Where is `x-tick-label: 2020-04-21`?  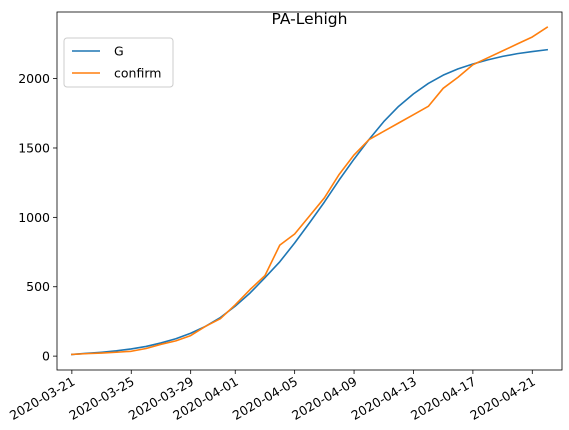
x-tick-label: 2020-04-21 is located at coordinates (502, 398).